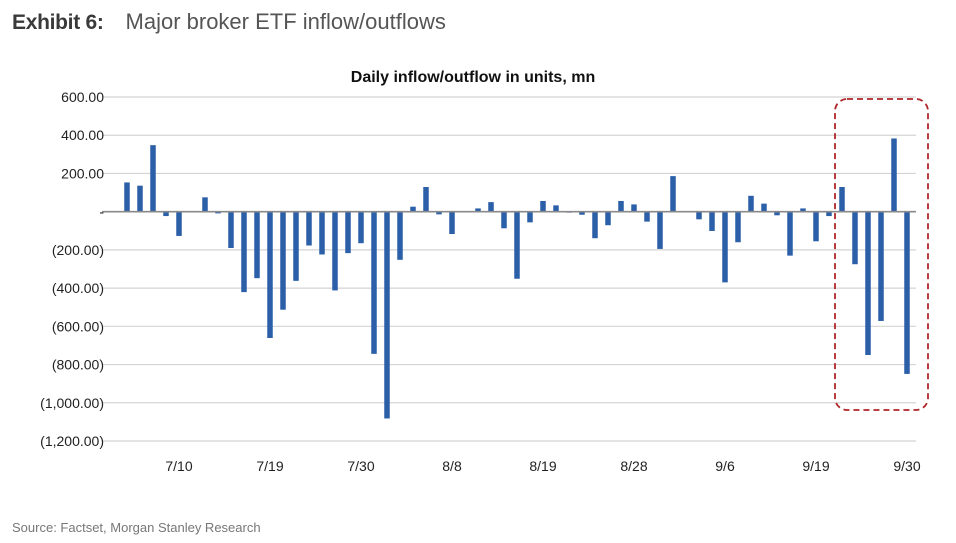  I want to click on exhibit-title: Major broker ETF inflow/outflows, so click(285, 21).